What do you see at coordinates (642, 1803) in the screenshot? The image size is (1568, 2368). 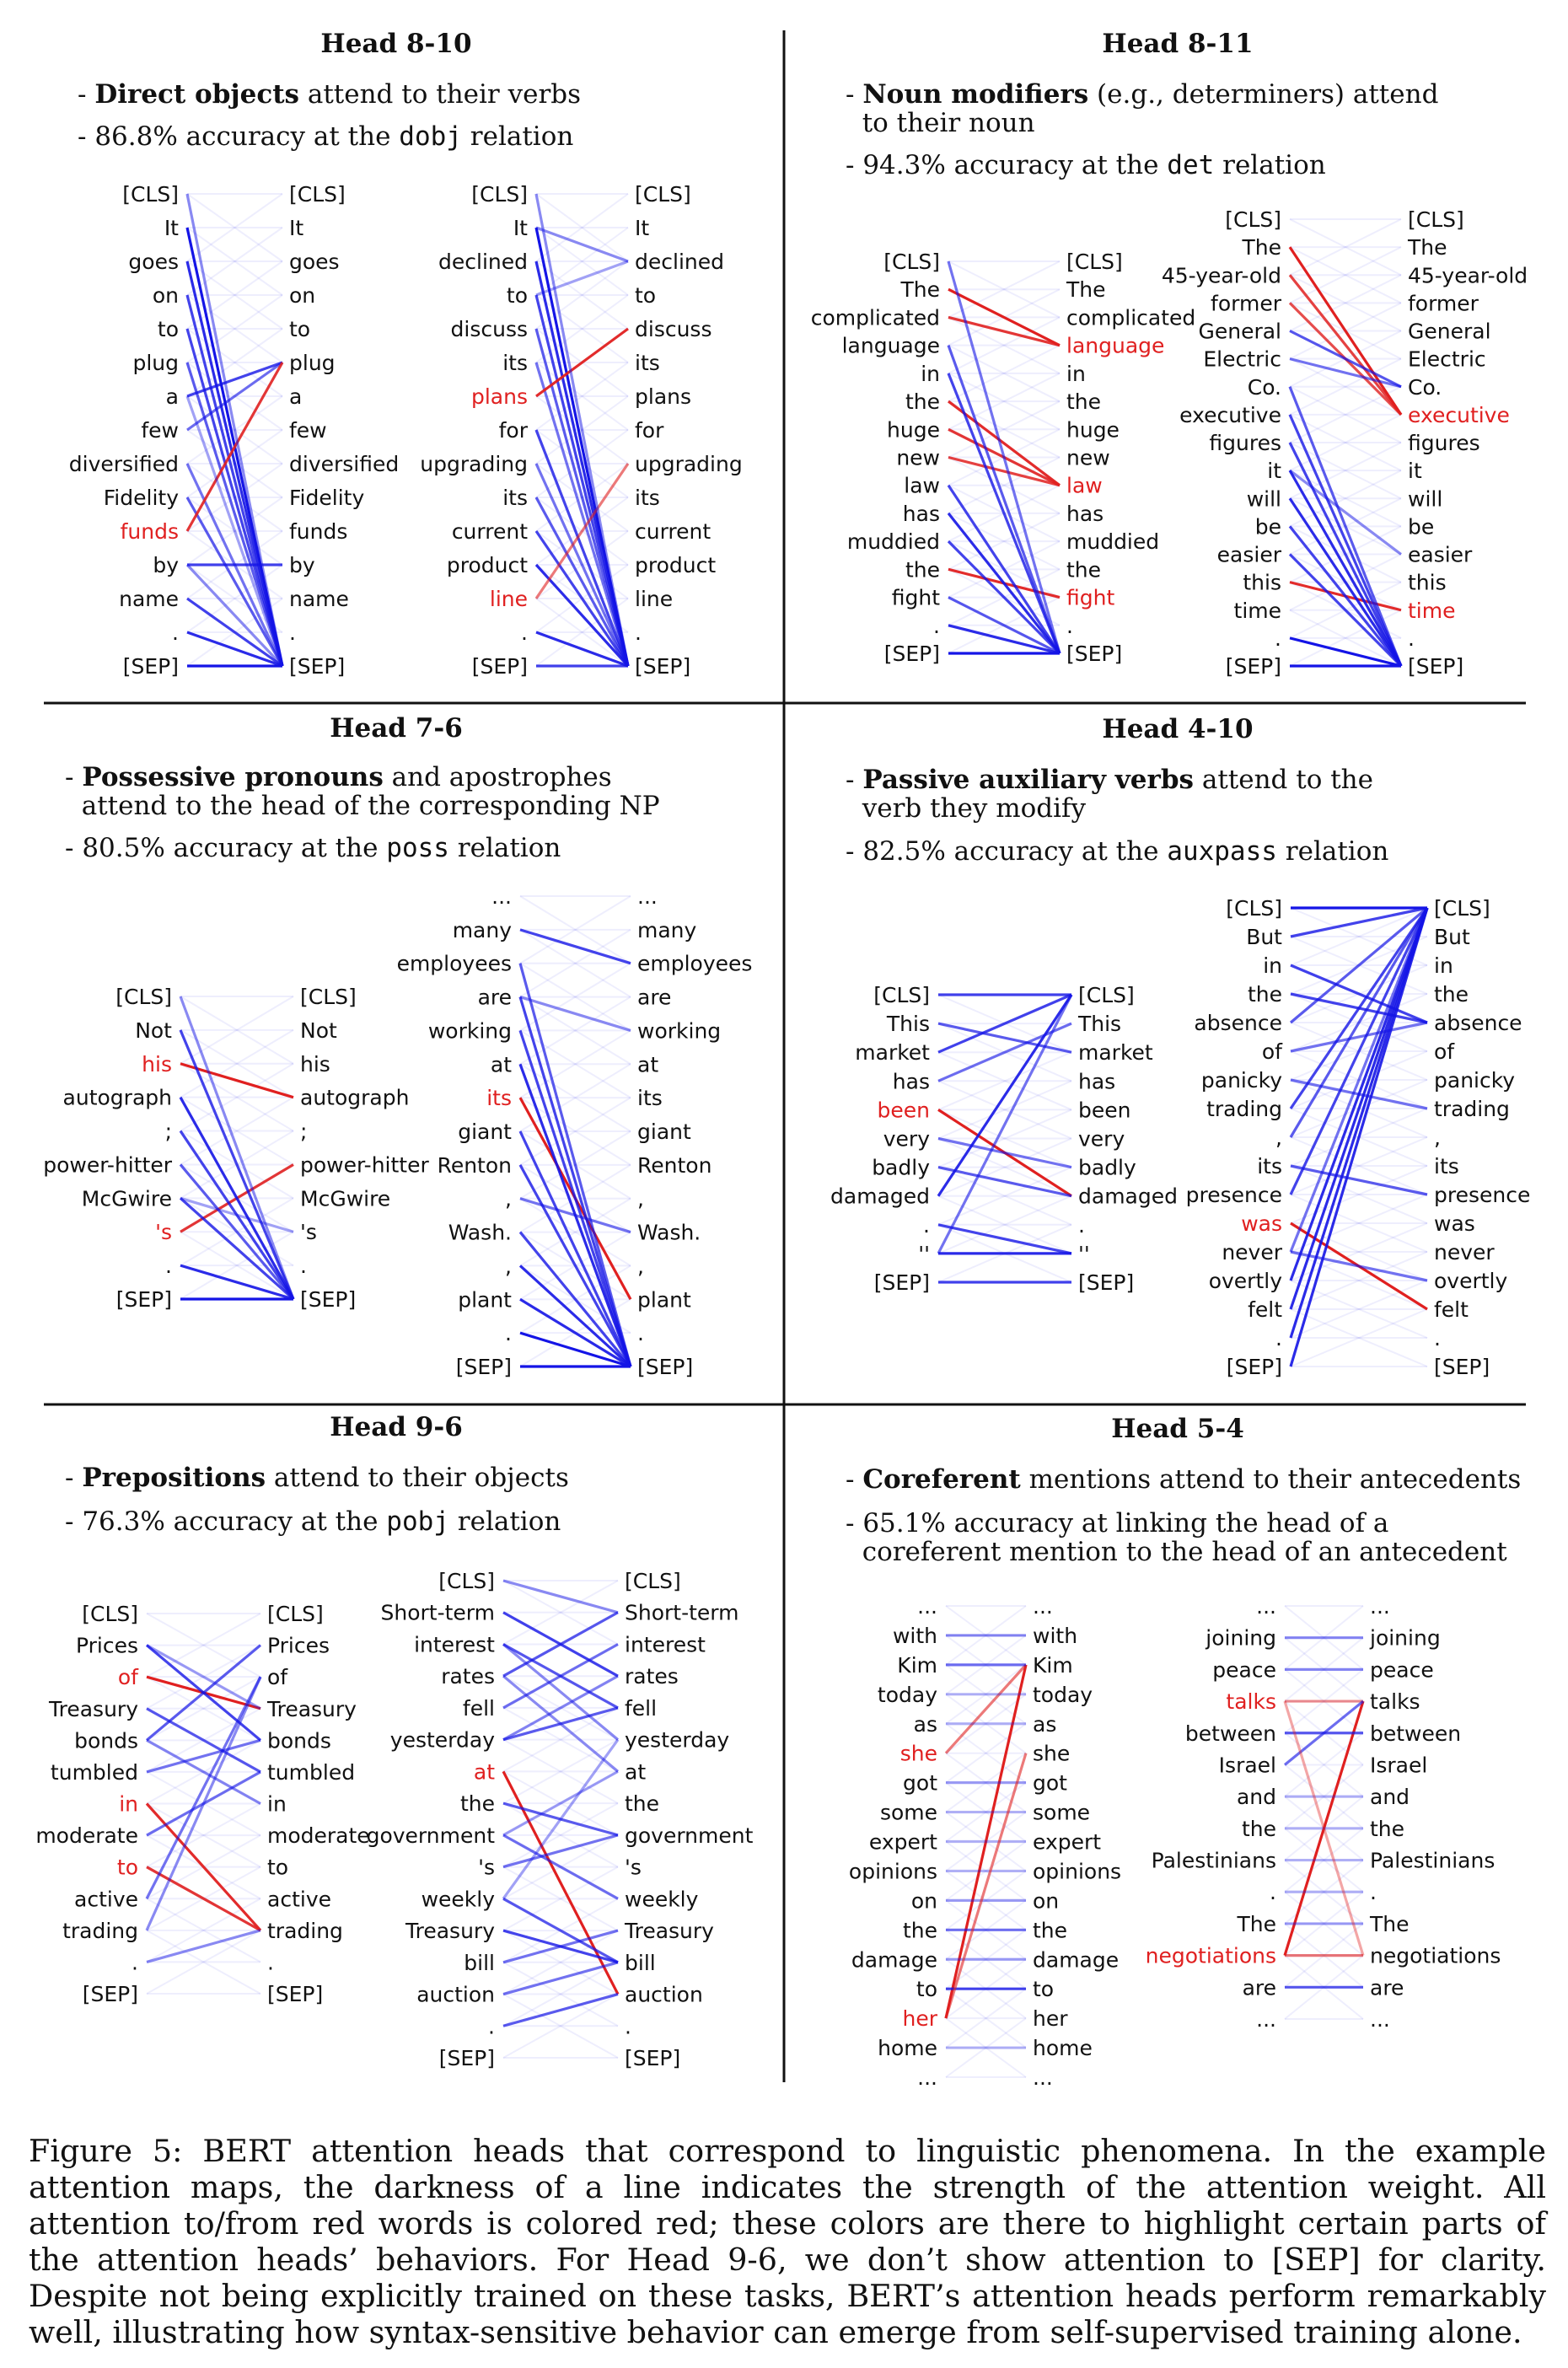 I see `token-right: the` at bounding box center [642, 1803].